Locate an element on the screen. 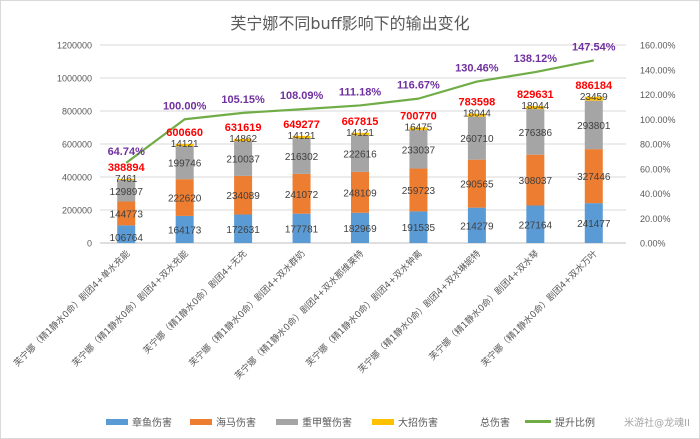 The image size is (700, 439). legend-label: 章鱼伤害 is located at coordinates (152, 423).